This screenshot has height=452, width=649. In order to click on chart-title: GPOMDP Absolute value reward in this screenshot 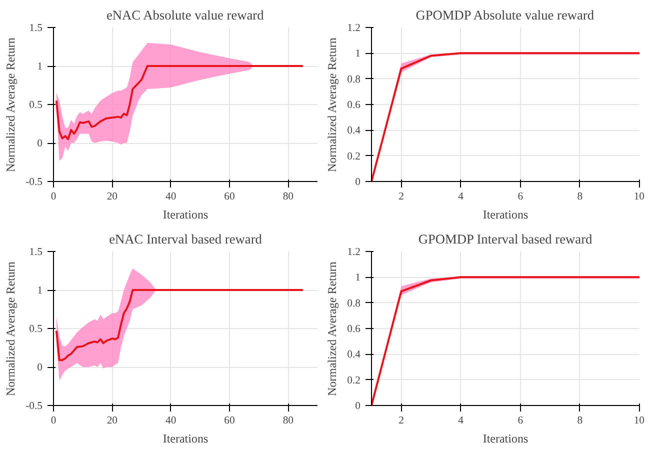, I will do `click(505, 15)`.